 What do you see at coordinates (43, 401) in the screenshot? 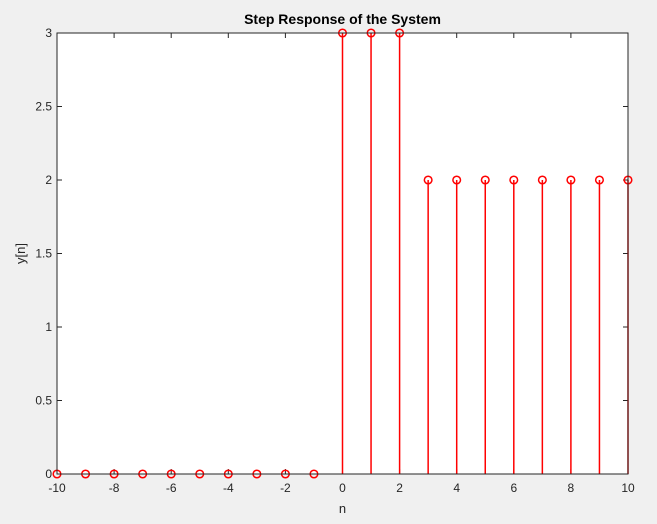
I see `y-tick-label: 0.5` at bounding box center [43, 401].